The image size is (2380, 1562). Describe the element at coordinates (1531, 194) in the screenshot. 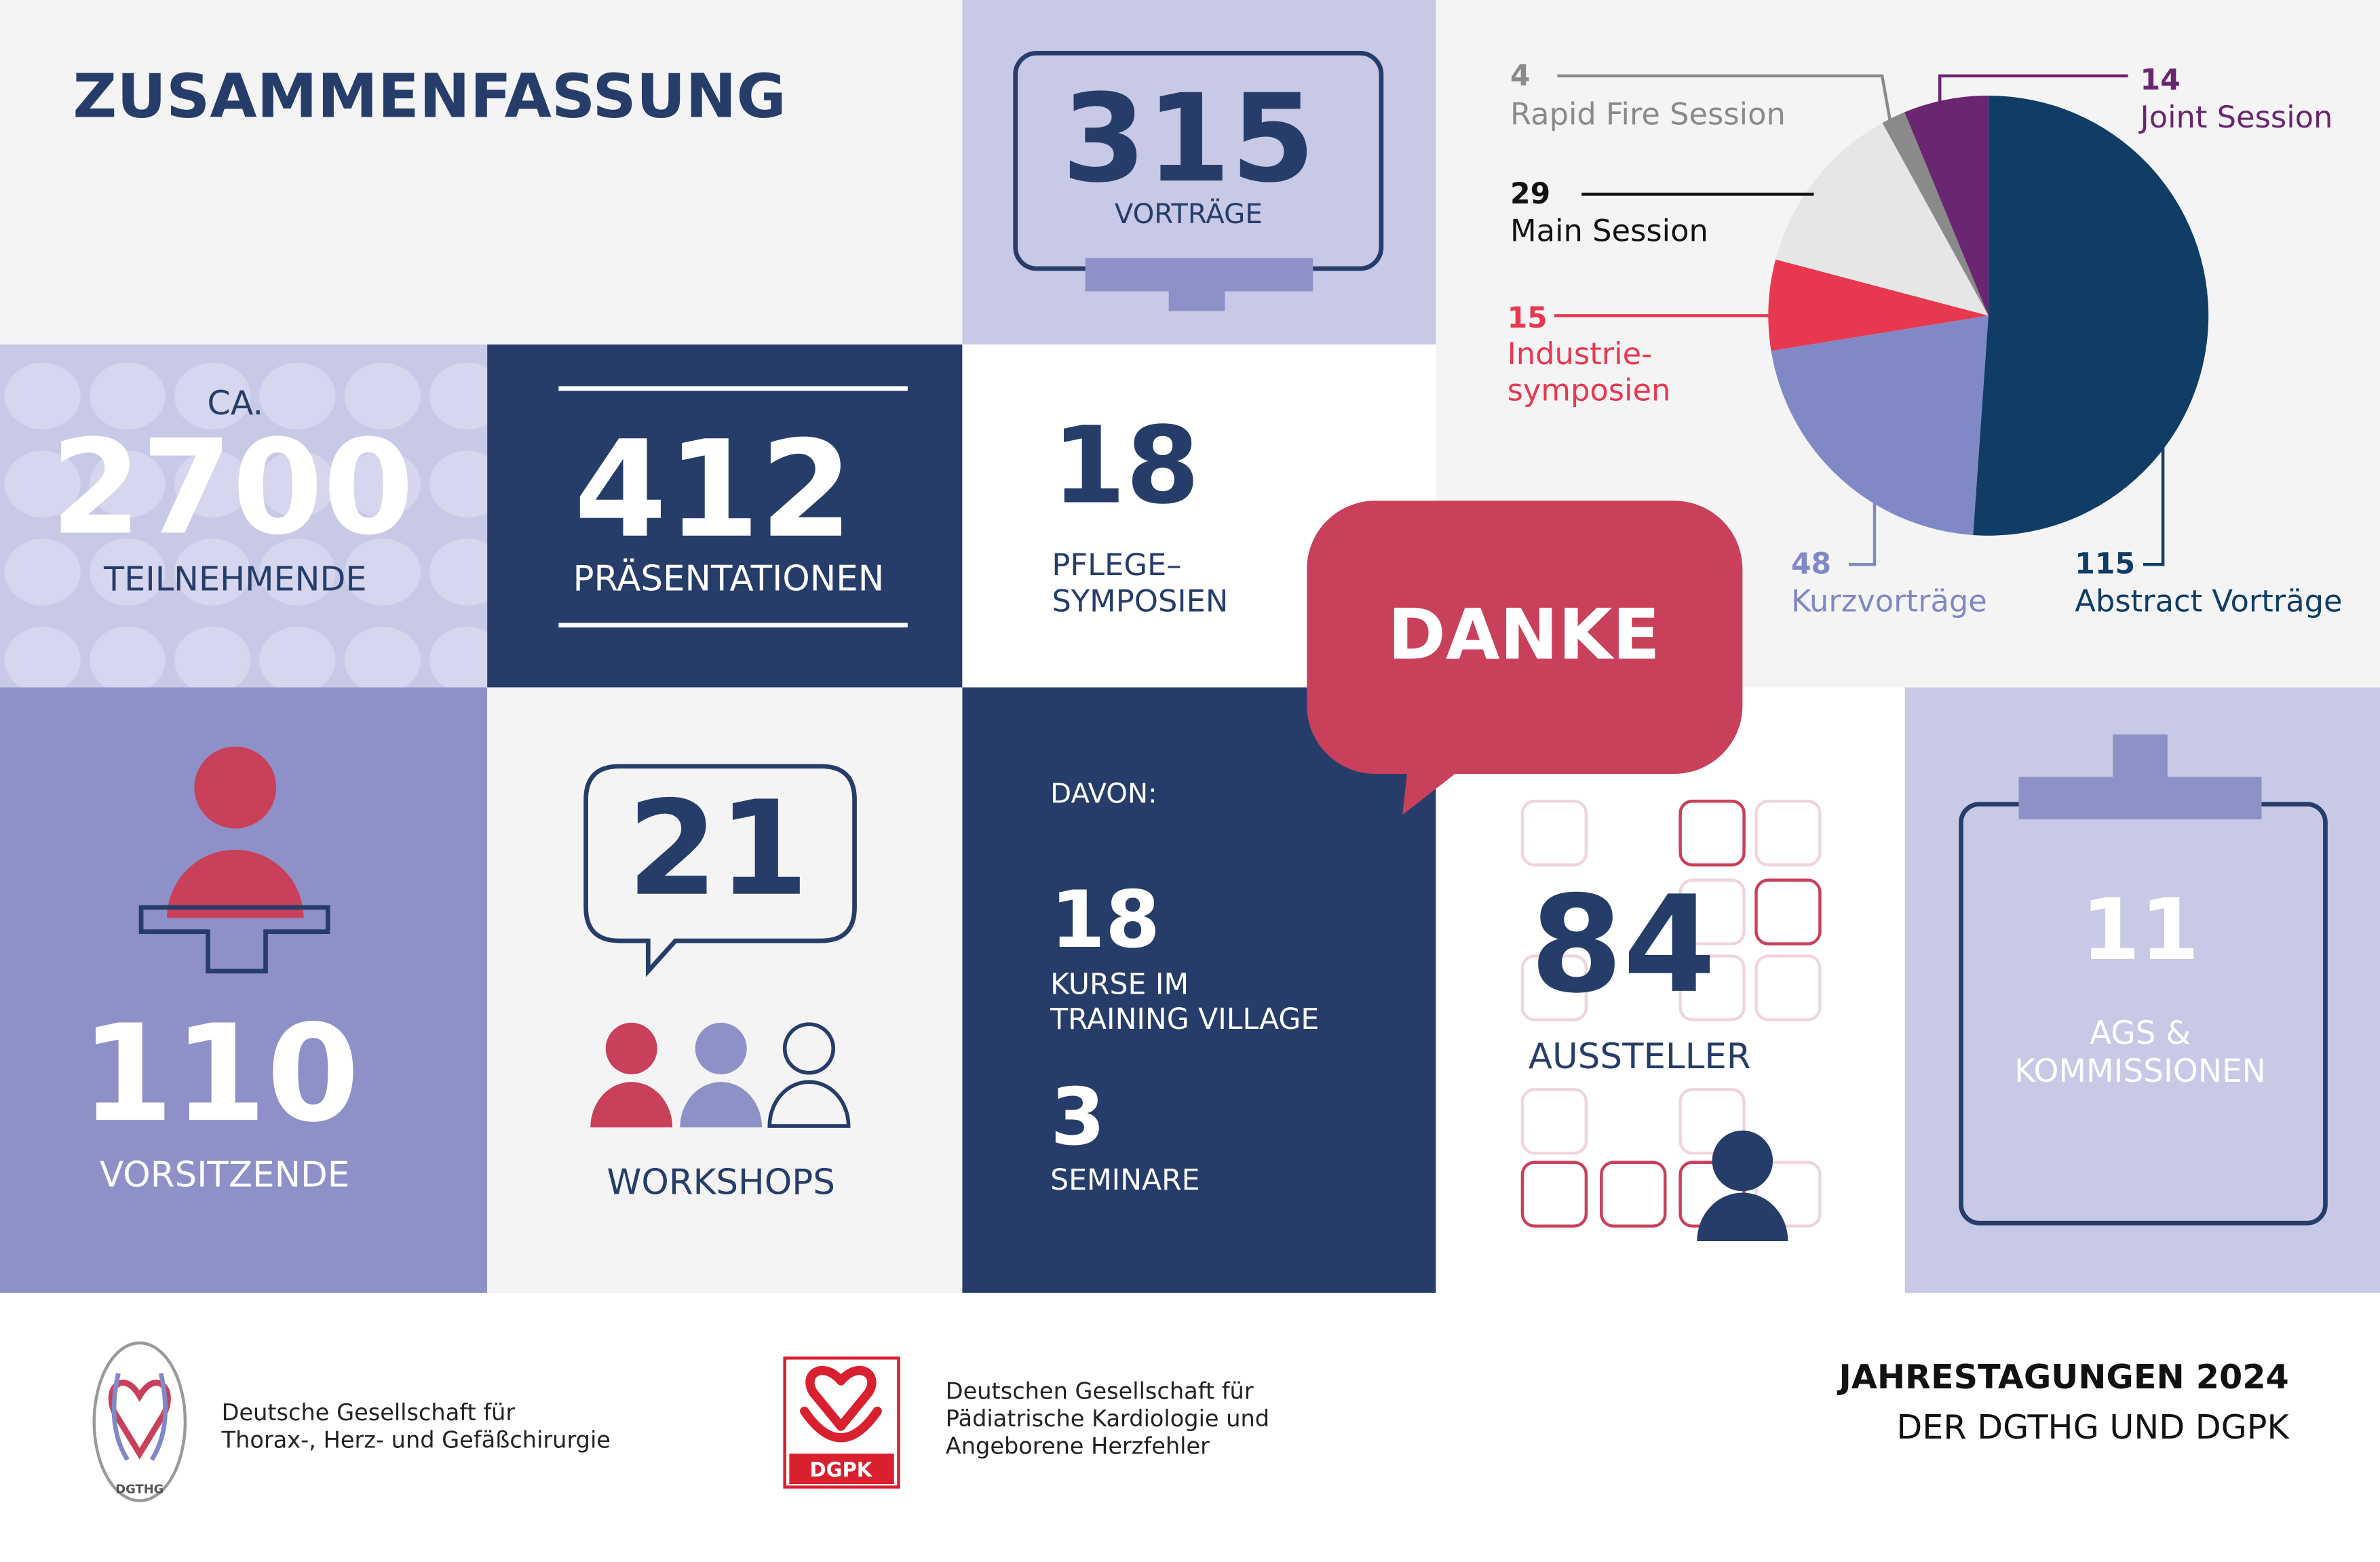

I see `slice-value: 29` at that location.